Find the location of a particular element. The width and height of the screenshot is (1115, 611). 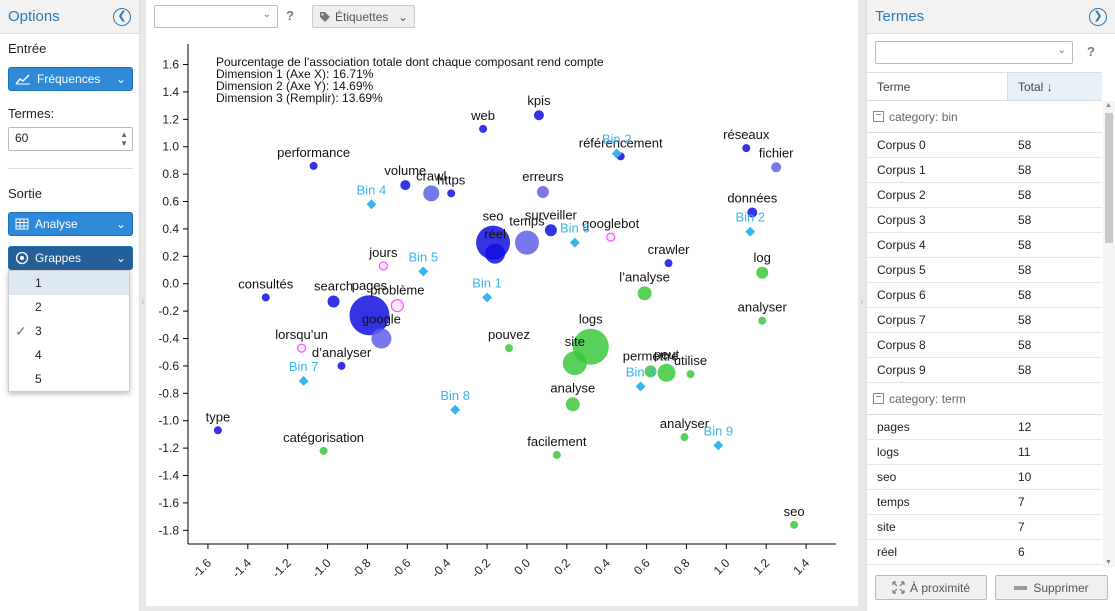

table-row: seo 10 is located at coordinates (984, 477).